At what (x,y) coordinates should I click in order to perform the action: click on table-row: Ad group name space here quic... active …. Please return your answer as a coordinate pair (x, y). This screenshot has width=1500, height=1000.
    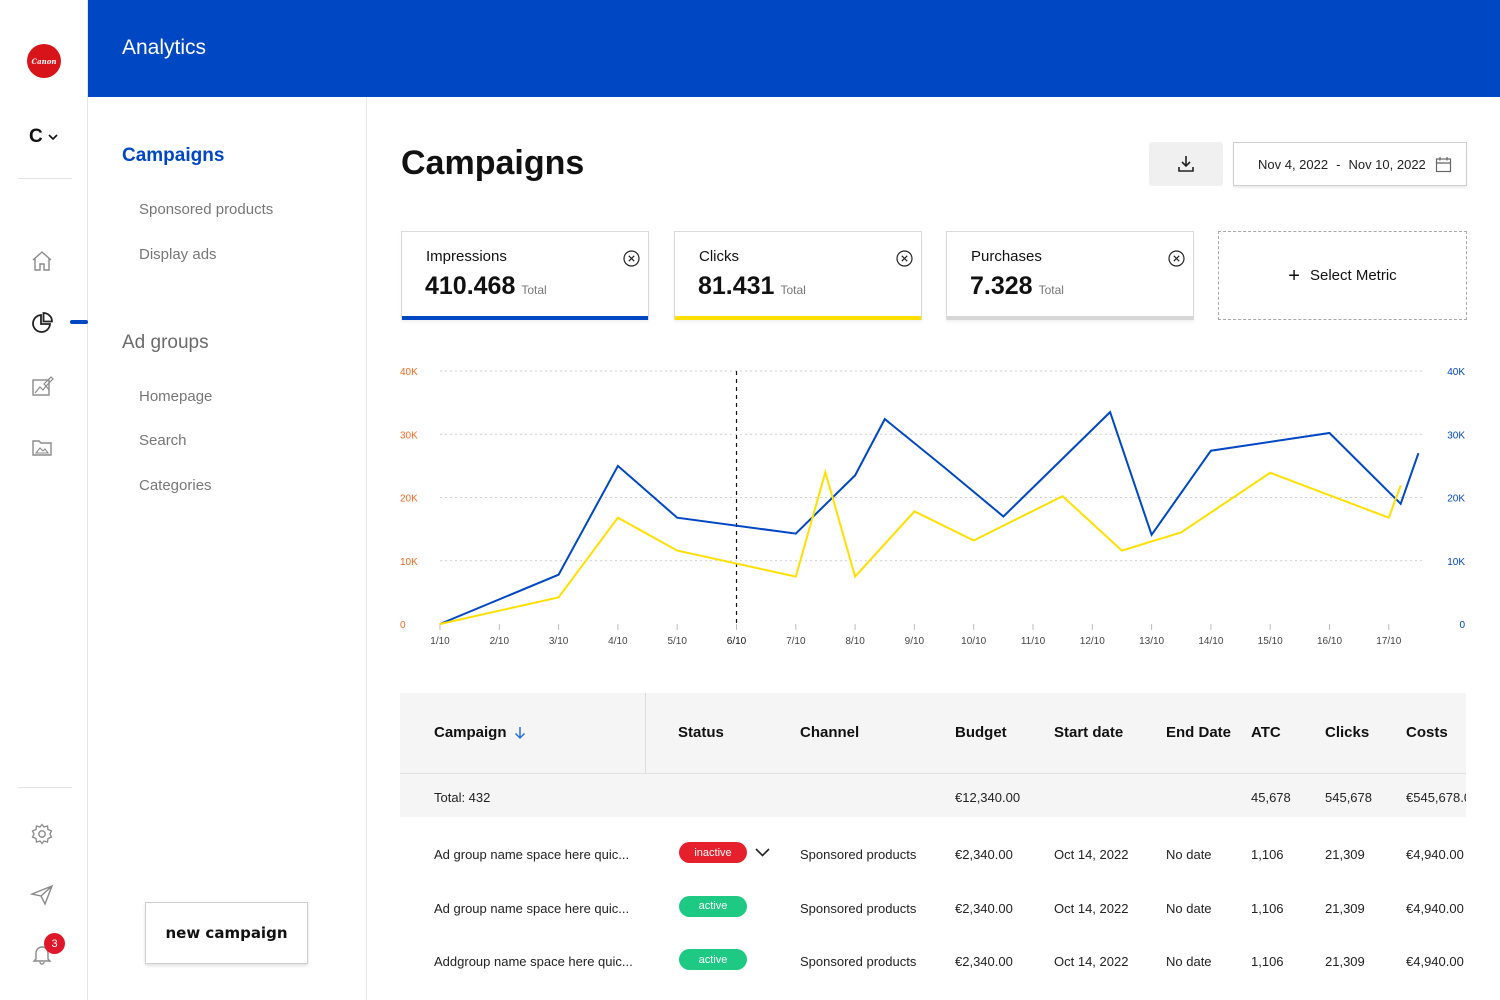
    Looking at the image, I should click on (933, 898).